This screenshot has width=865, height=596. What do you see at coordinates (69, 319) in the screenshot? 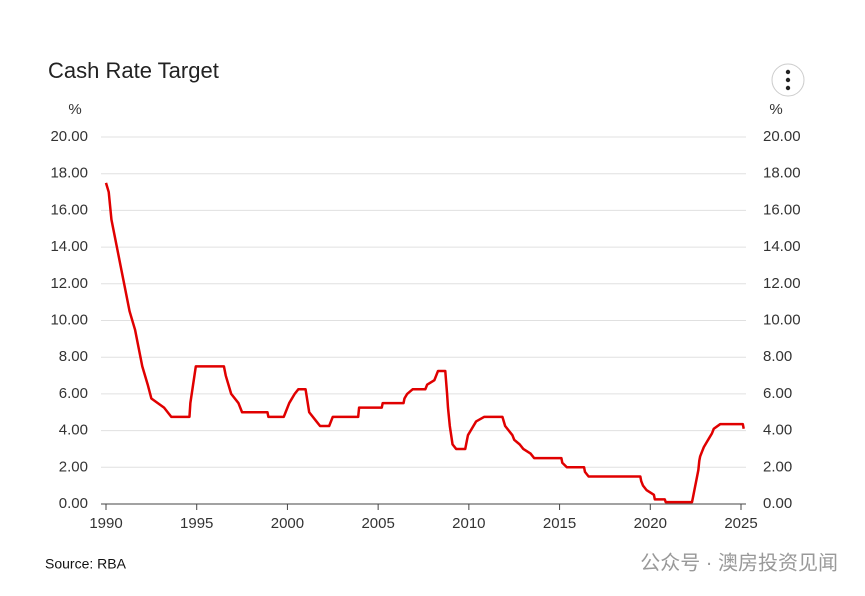
I see `y-tick-label: 10.00` at bounding box center [69, 319].